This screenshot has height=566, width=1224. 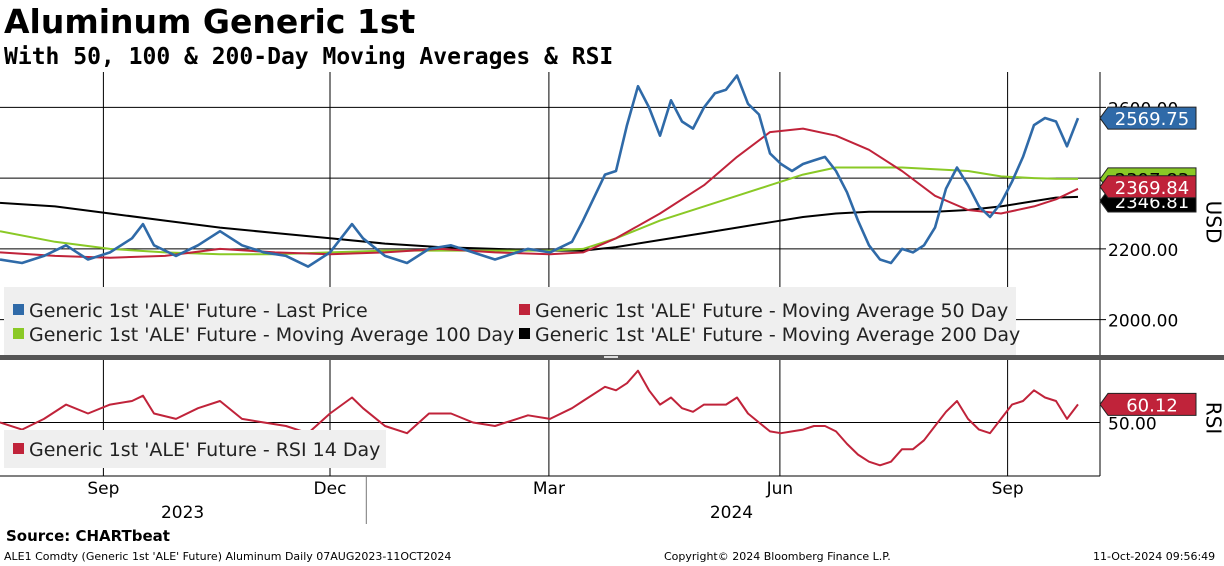 I want to click on source-label: Source: CHARTbeat, so click(x=88, y=536).